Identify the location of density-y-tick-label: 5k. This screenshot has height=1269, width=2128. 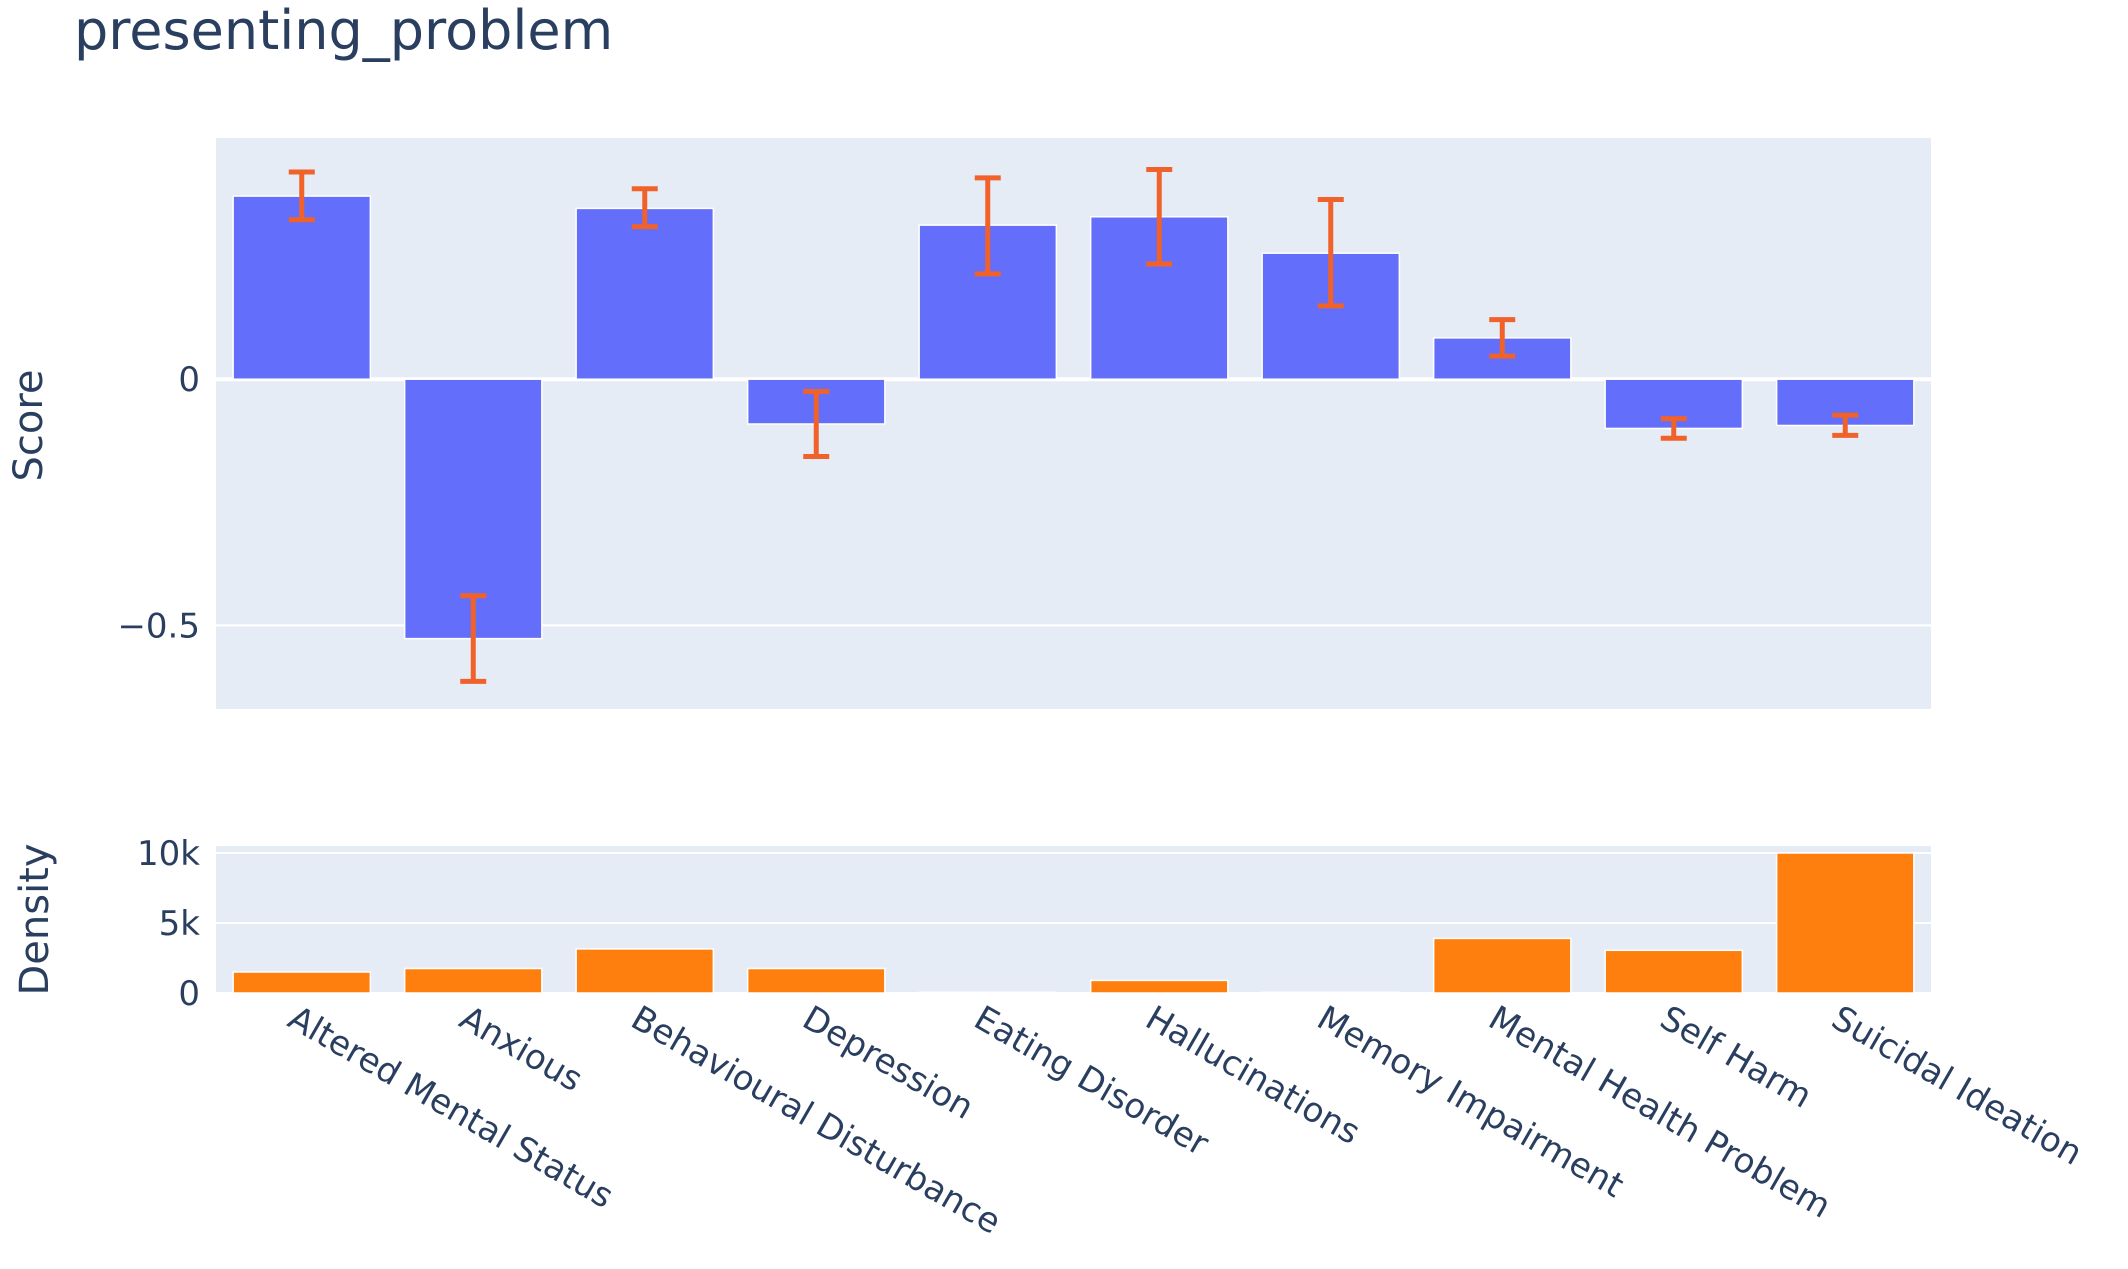
(180, 924).